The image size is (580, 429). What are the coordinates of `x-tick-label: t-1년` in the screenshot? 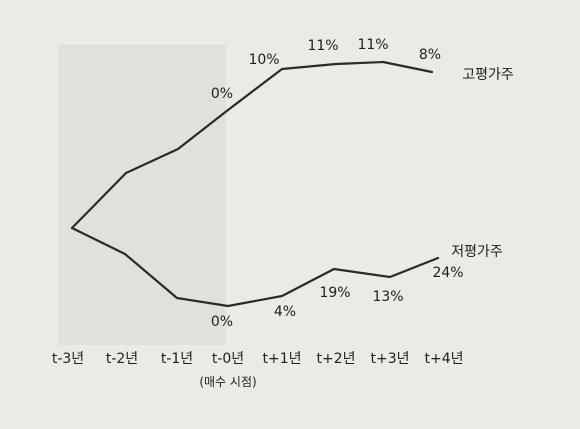 It's located at (177, 359).